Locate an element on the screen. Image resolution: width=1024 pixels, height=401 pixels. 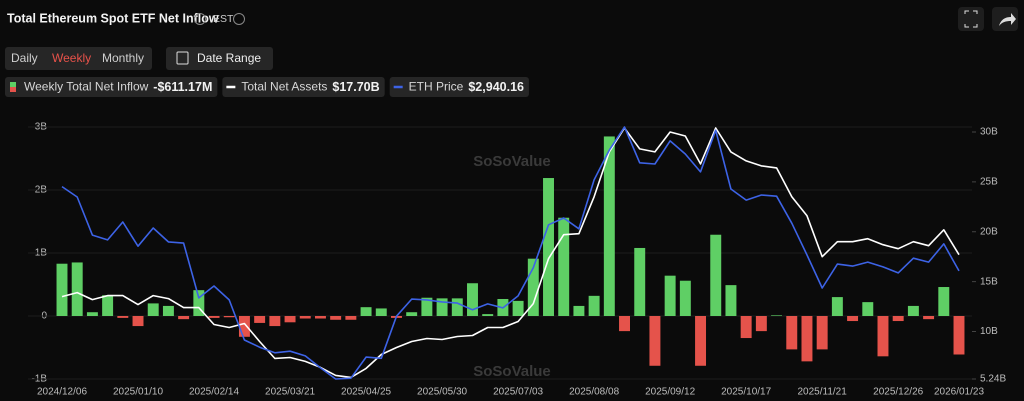
fullscreen-icon is located at coordinates (971, 19).